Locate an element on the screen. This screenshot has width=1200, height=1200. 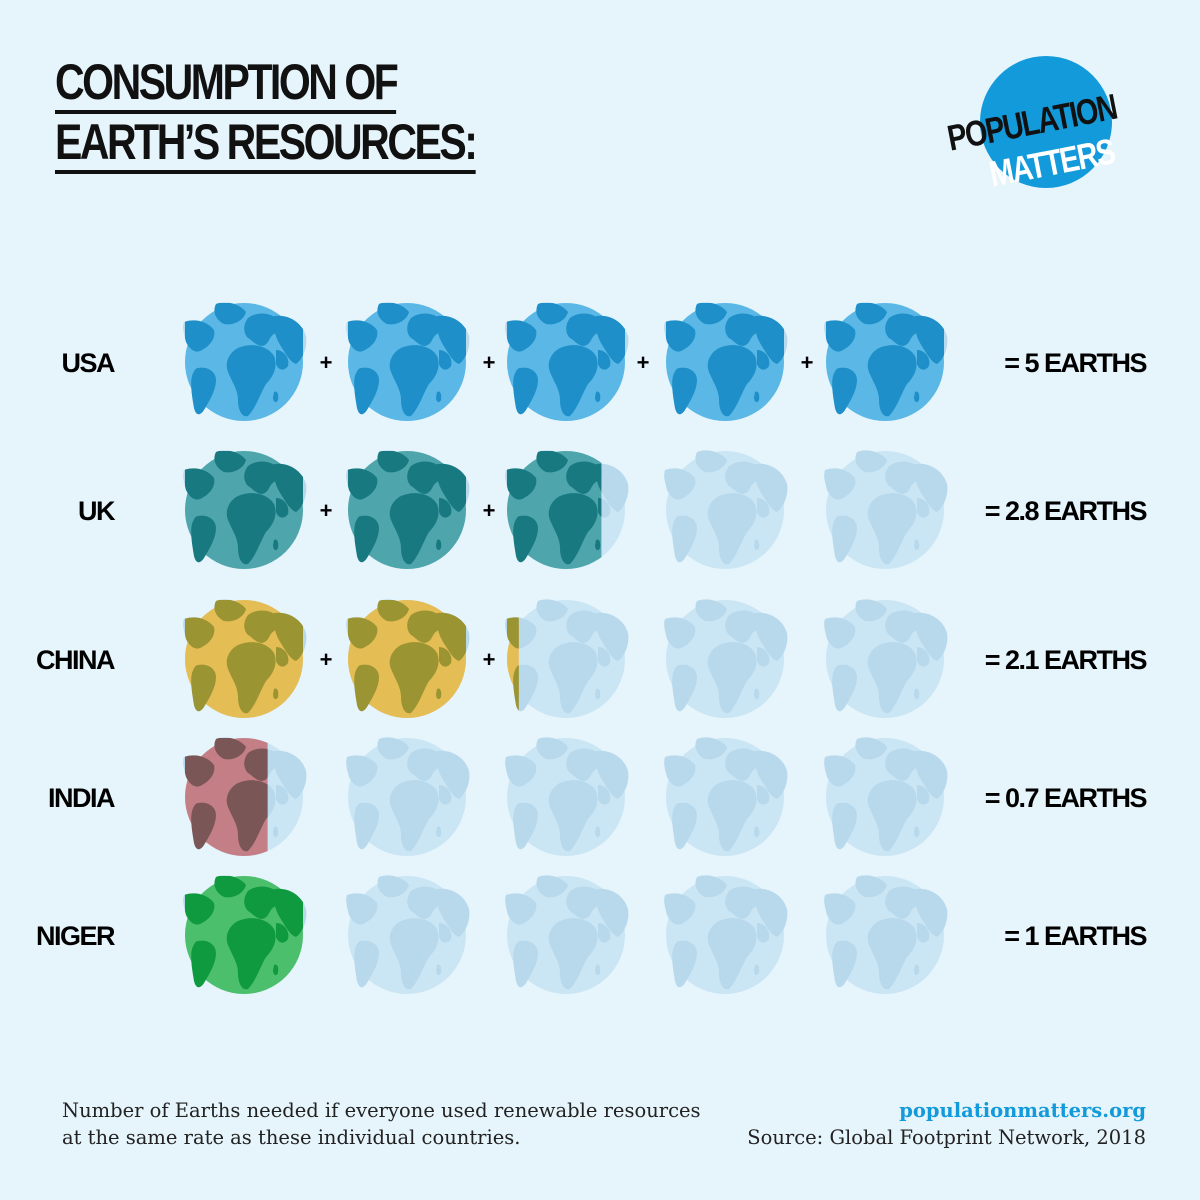
total-label-usa: = 5 EARTHS is located at coordinates (1075, 363).